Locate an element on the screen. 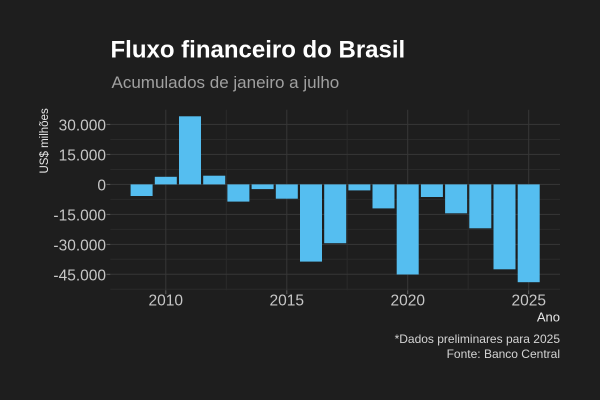 Image resolution: width=600 pixels, height=400 pixels. svg-text: 2010 is located at coordinates (166, 301).